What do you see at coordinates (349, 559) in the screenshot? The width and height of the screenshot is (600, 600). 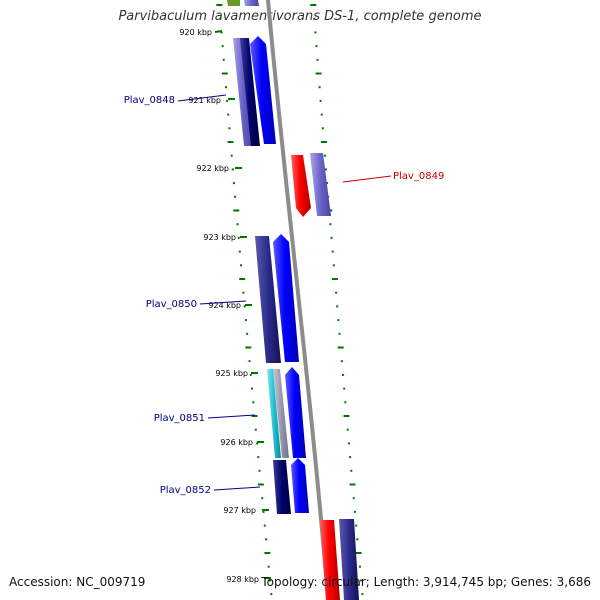 I see `gene-bottom-dark` at bounding box center [349, 559].